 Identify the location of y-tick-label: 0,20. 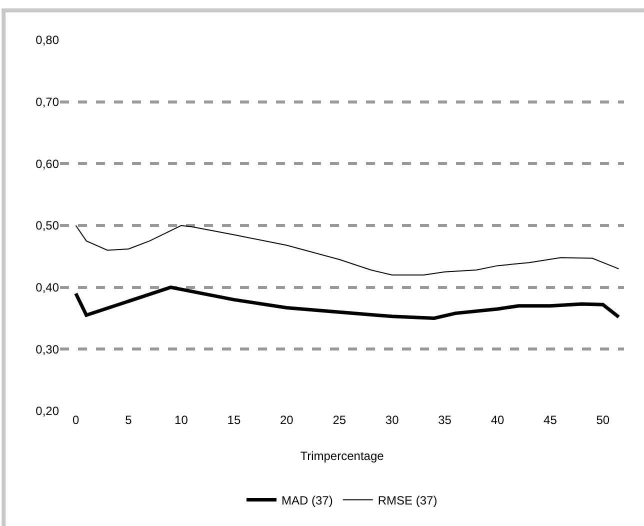
(48, 411).